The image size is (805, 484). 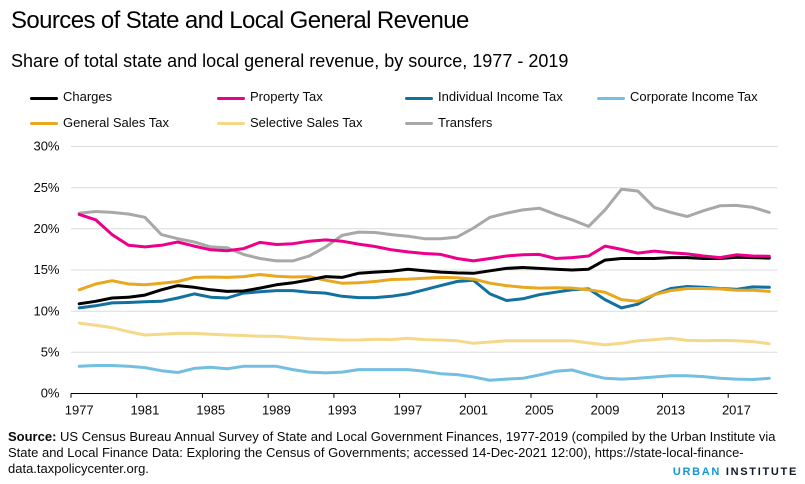 I want to click on svg-text: 1997, so click(x=407, y=410).